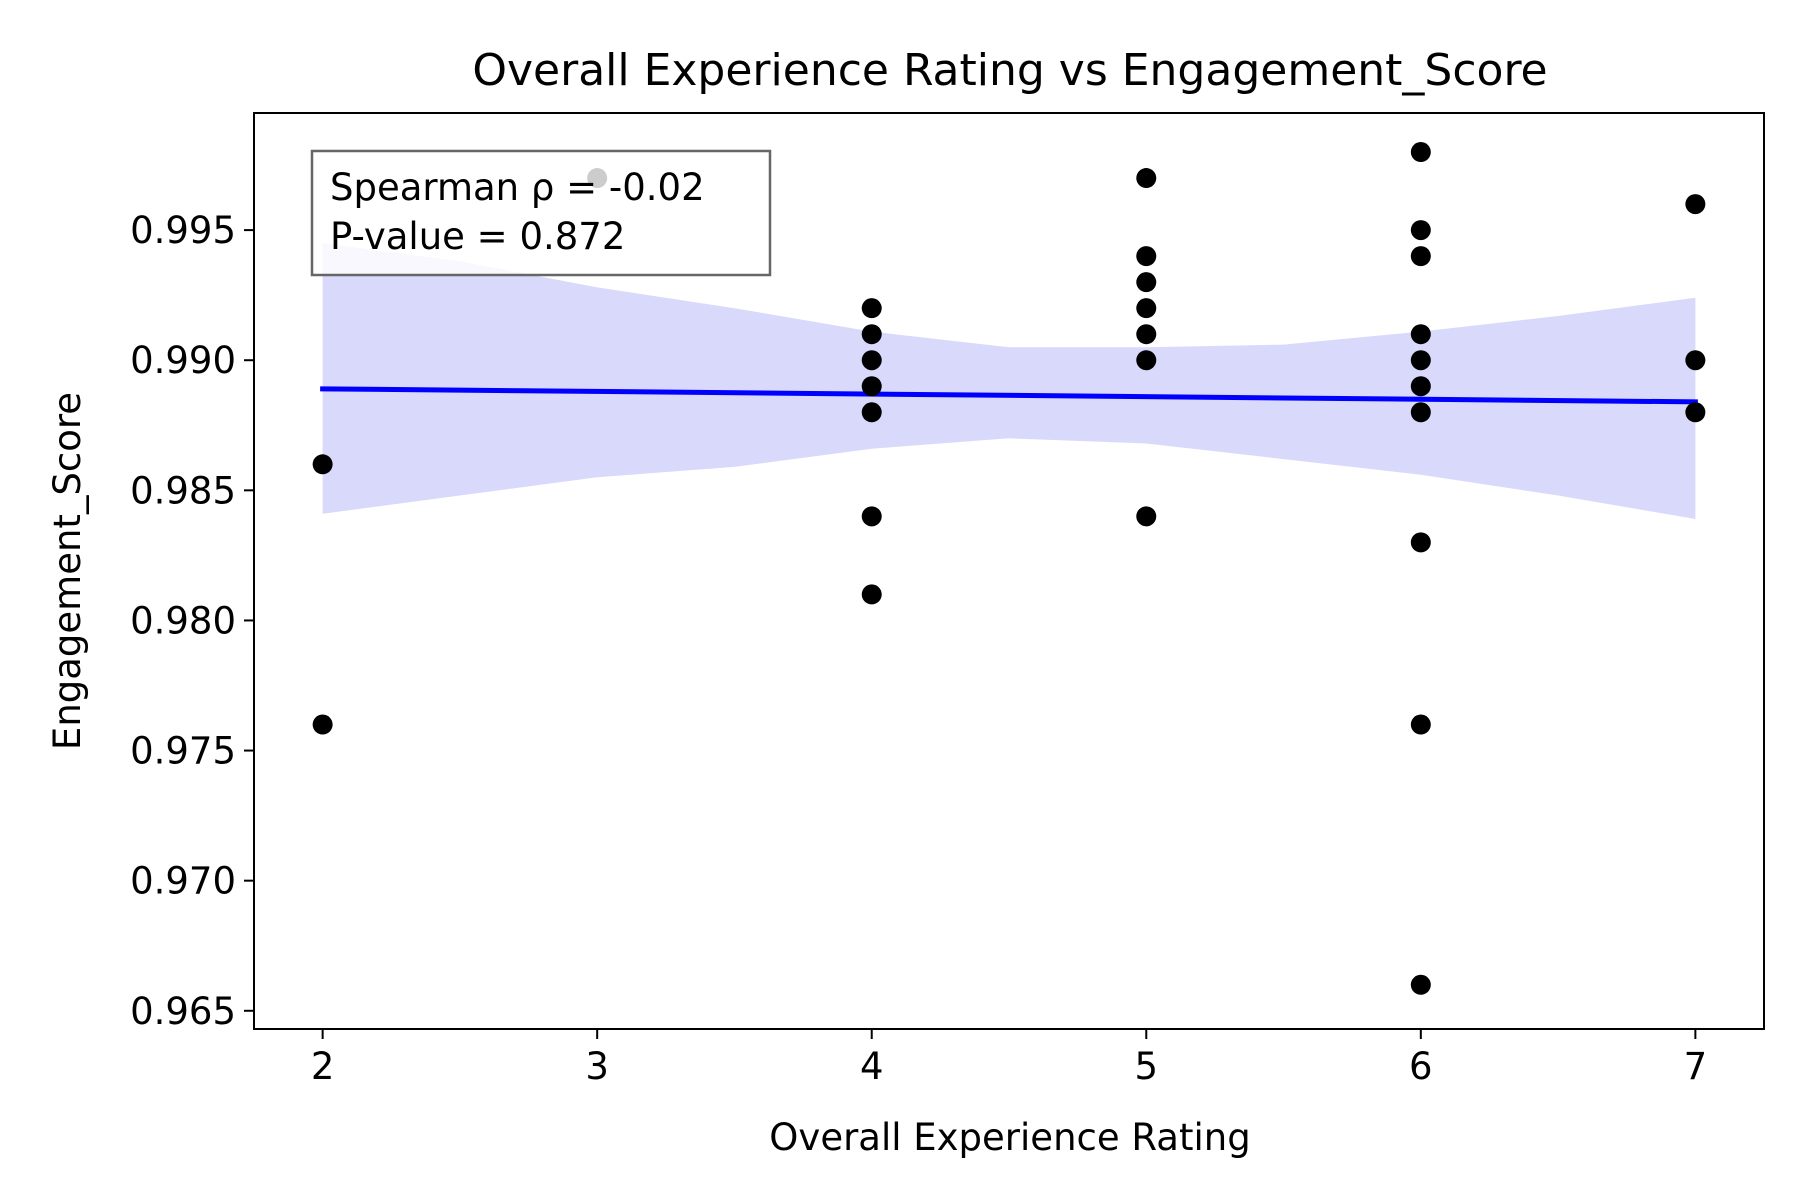 The height and width of the screenshot is (1200, 1800). What do you see at coordinates (183, 360) in the screenshot?
I see `y-tick-label: 0.990` at bounding box center [183, 360].